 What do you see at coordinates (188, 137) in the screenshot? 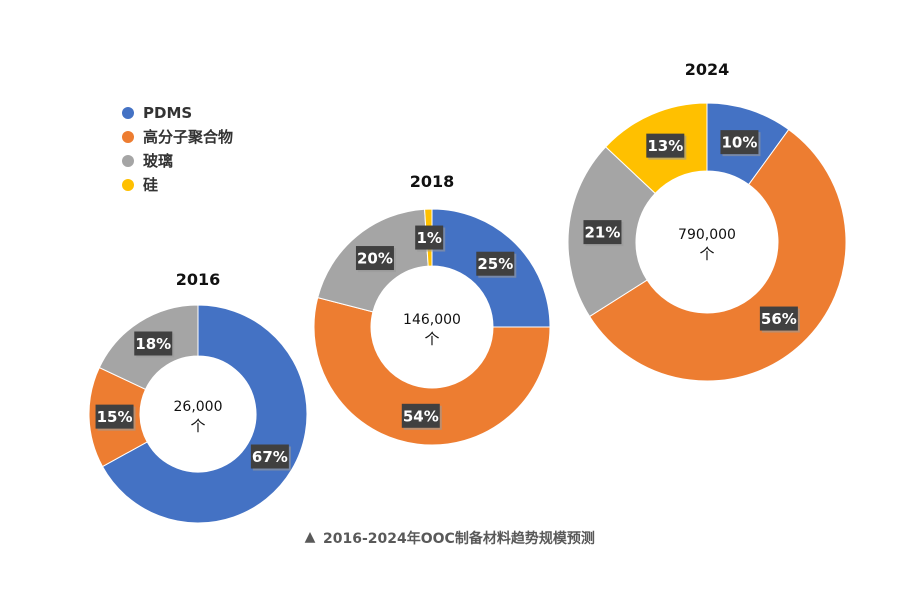
I see `legend-label: 高分子聚合物` at bounding box center [188, 137].